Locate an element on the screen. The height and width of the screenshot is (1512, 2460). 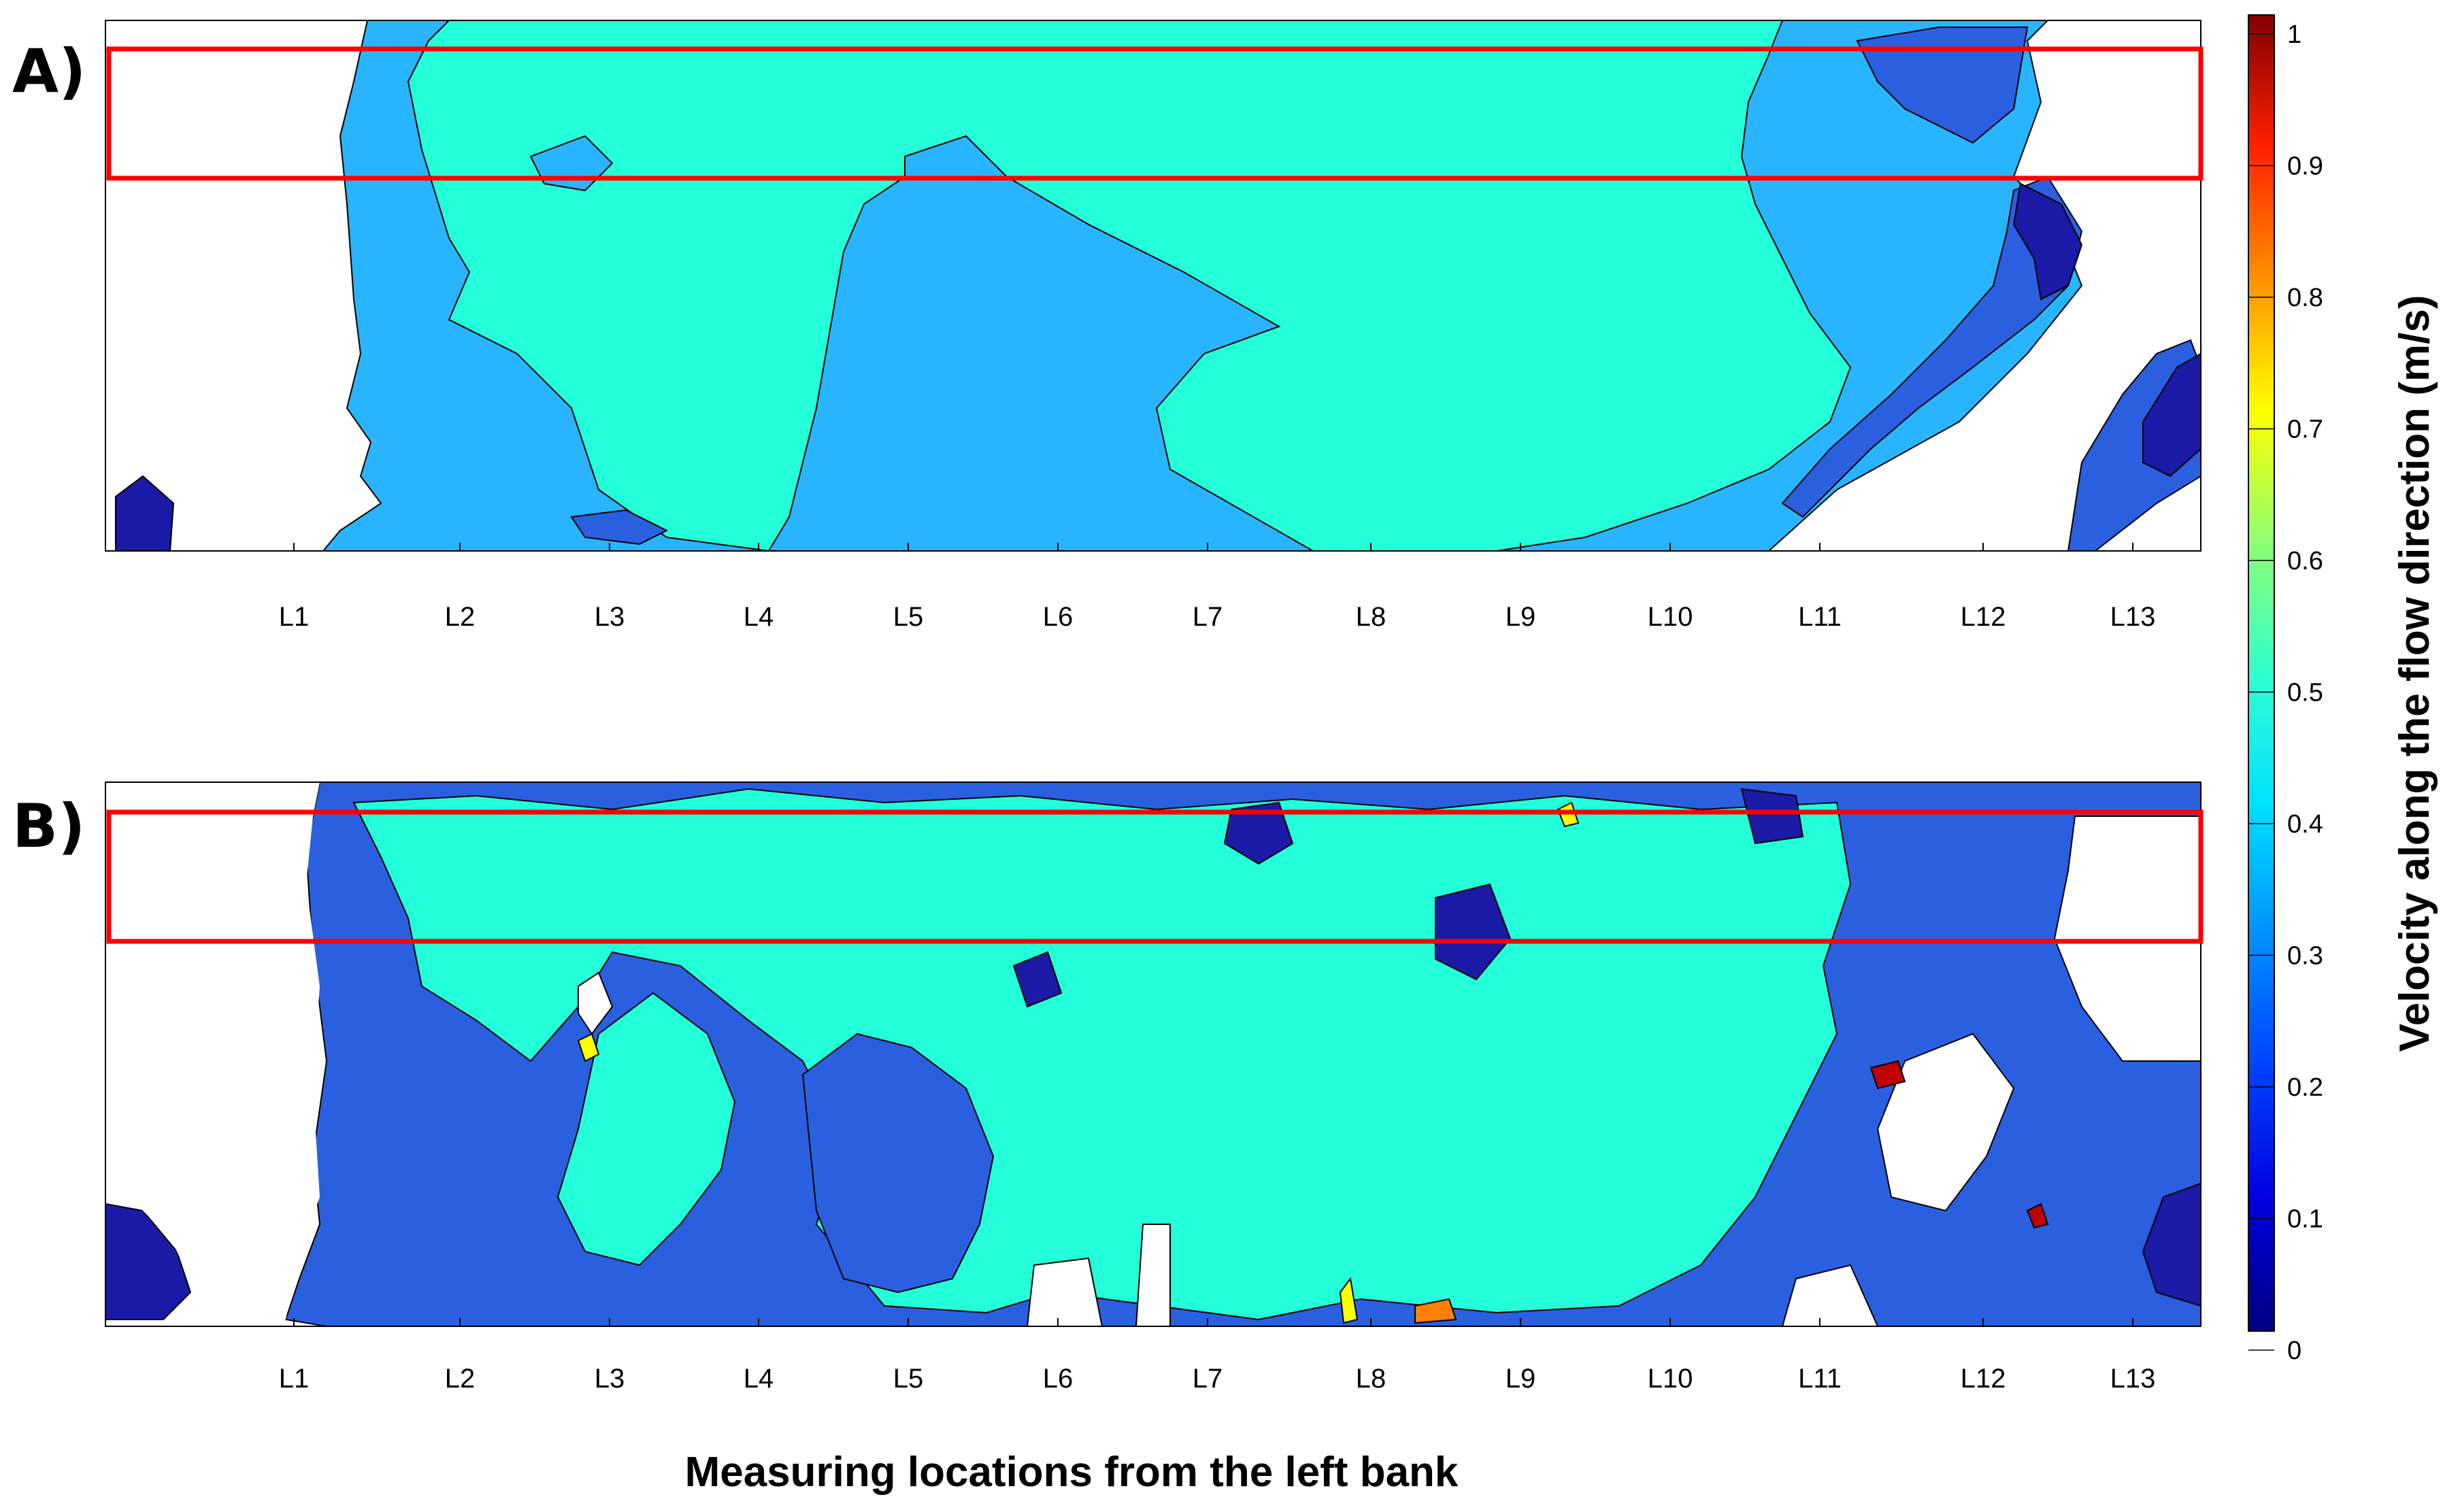
panel-a-x-axis: L1 L2 L3 L4 L5 L6 L7 L8 L9 L10 L11 L12 L13 is located at coordinates (1218, 587).